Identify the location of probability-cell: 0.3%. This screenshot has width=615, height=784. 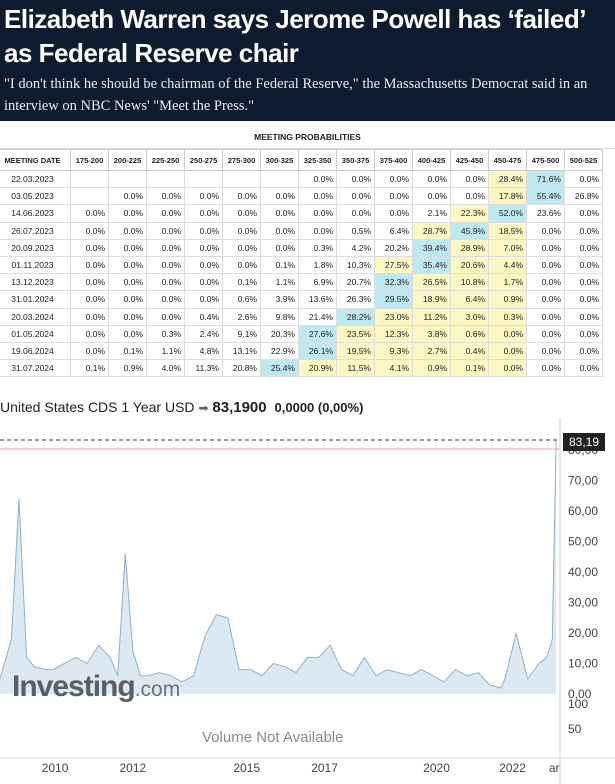
(507, 316).